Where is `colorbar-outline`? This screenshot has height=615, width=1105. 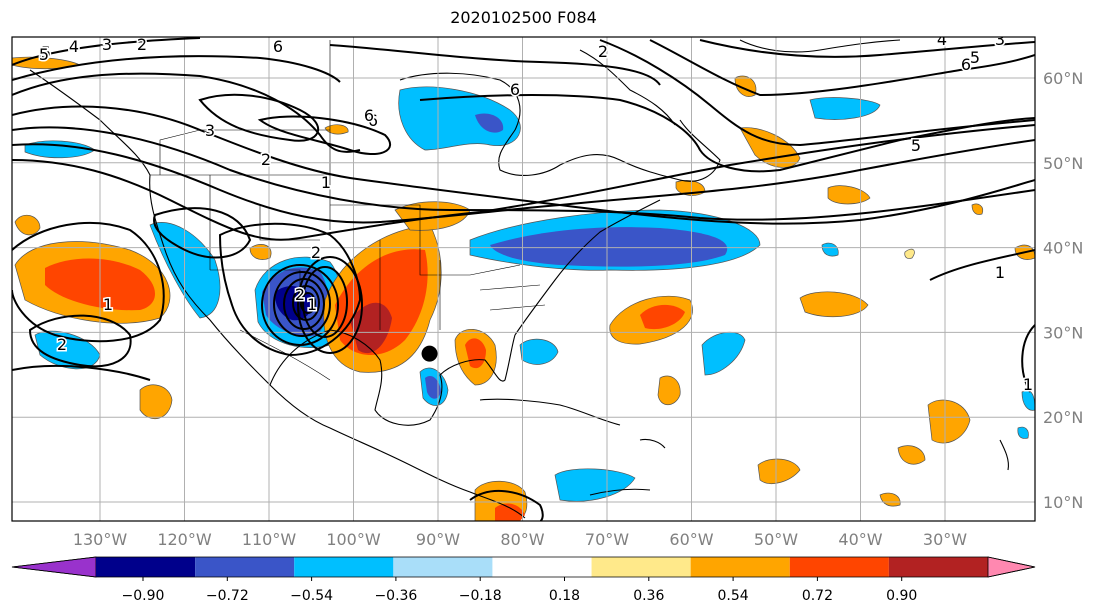 colorbar-outline is located at coordinates (523, 567).